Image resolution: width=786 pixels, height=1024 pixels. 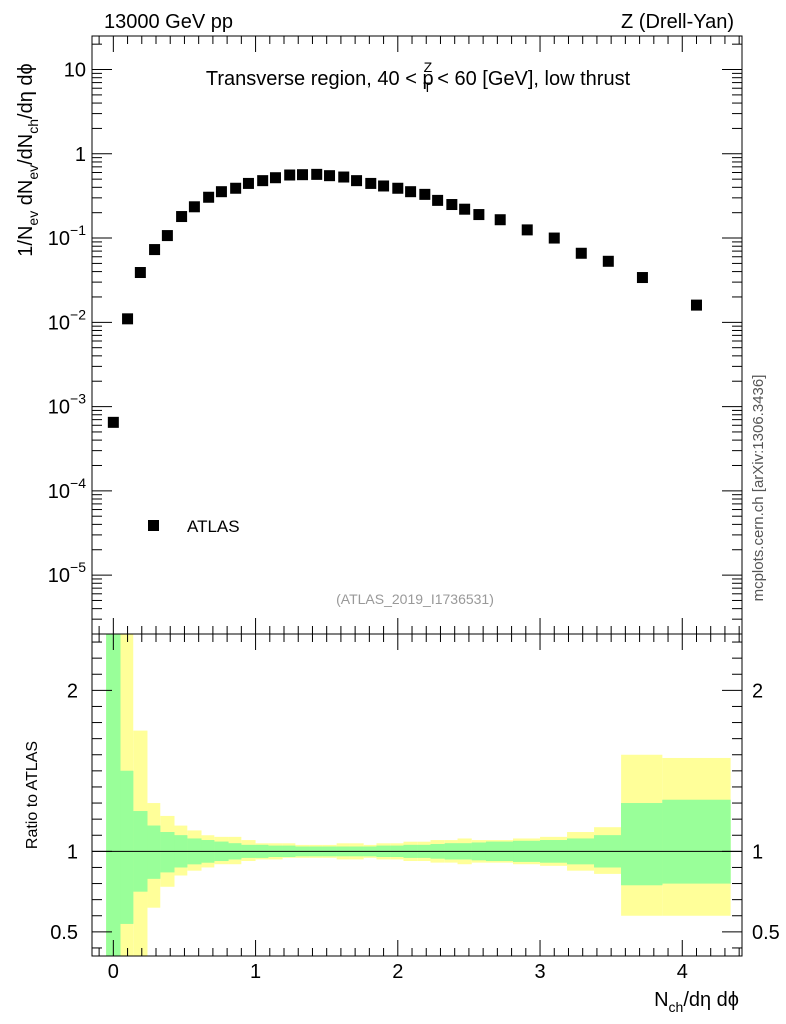 I want to click on header-left: 13000 GeV pp, so click(x=168, y=22).